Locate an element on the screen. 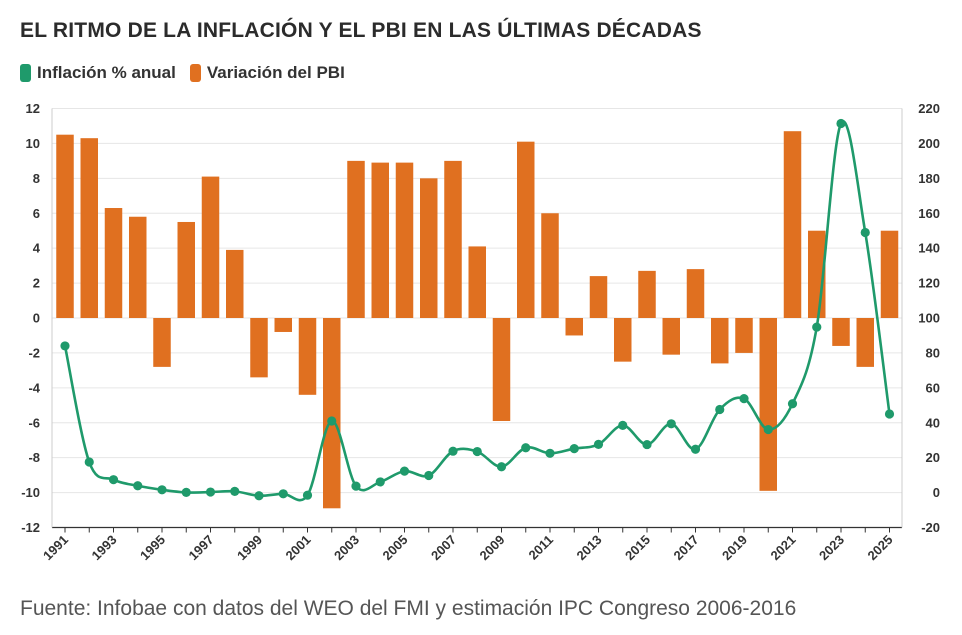 This screenshot has height=635, width=962. x-tick-label: 2007 is located at coordinates (443, 547).